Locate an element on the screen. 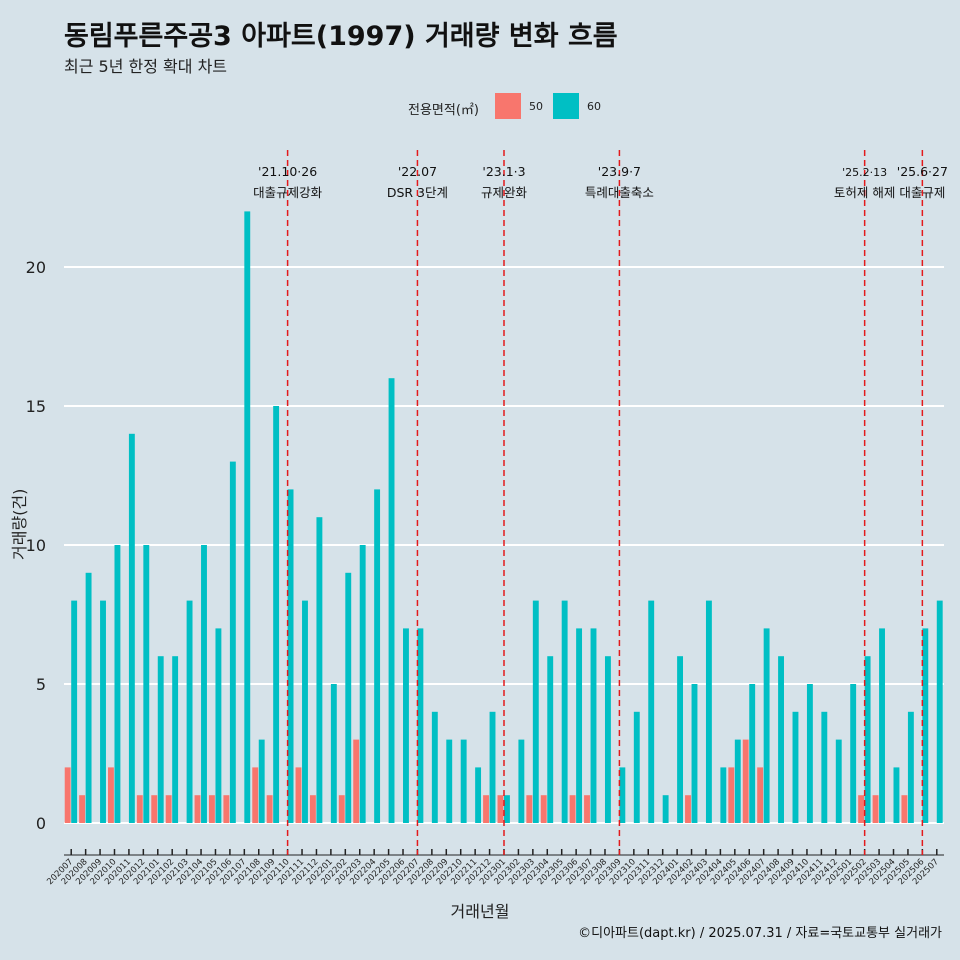 This screenshot has height=960, width=960. chart-subtitle: 최근 5년 한정 확대 차트 is located at coordinates (146, 66).